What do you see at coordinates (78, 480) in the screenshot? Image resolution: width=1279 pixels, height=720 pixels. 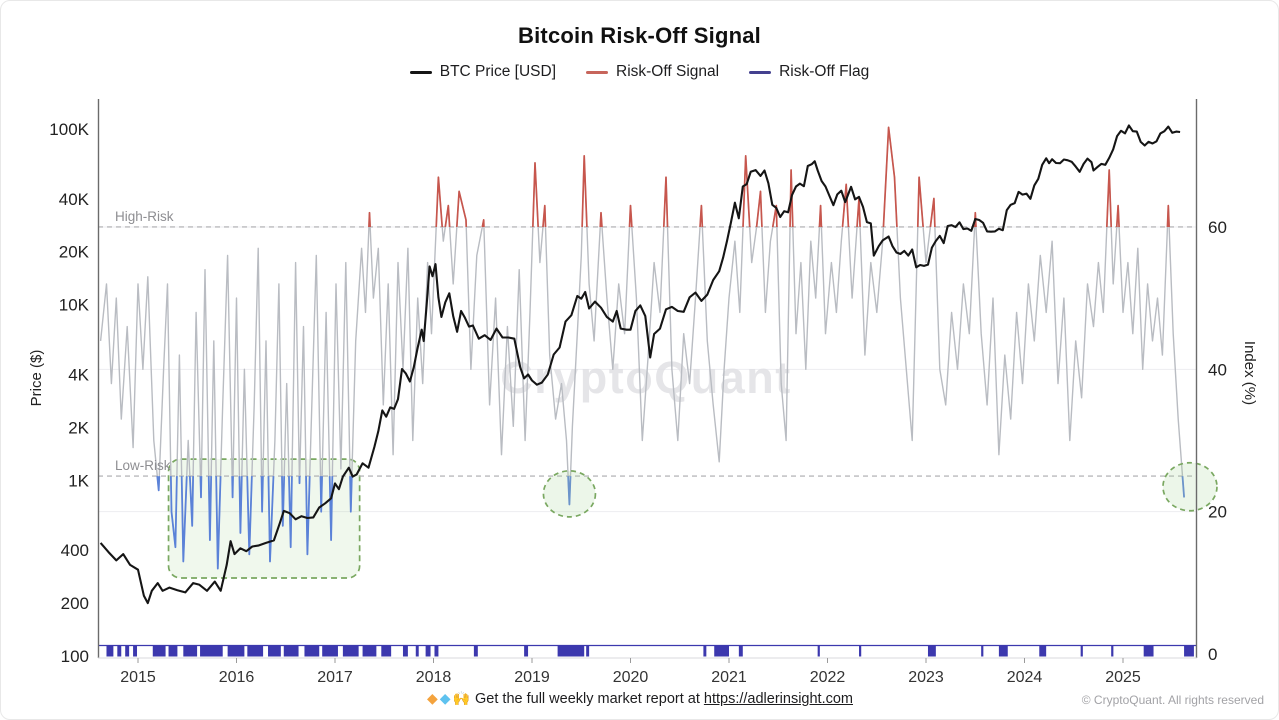 I see `price-tick-label: 1K` at bounding box center [78, 480].